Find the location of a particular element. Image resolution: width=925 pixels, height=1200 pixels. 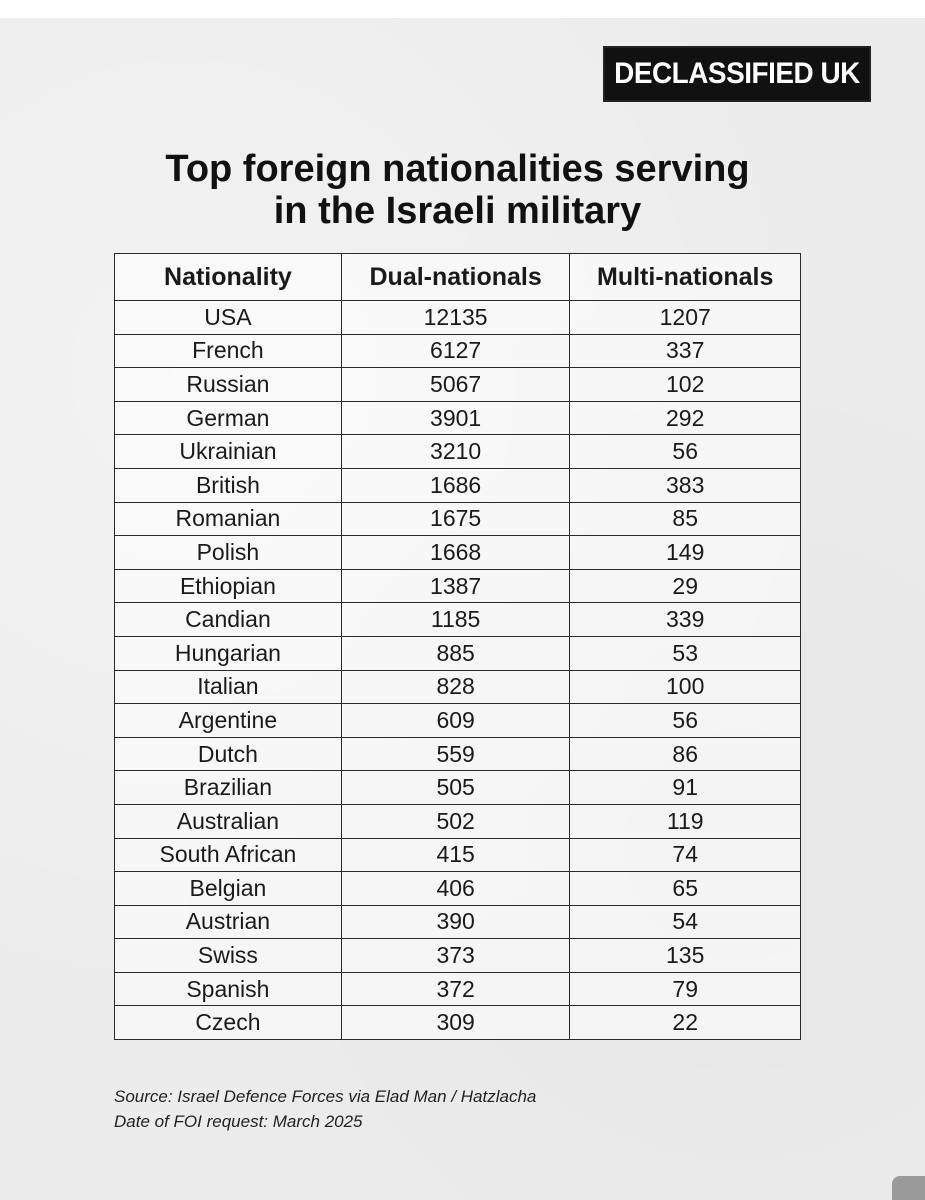

table-row: Ethiopian 1387 29 is located at coordinates (457, 586).